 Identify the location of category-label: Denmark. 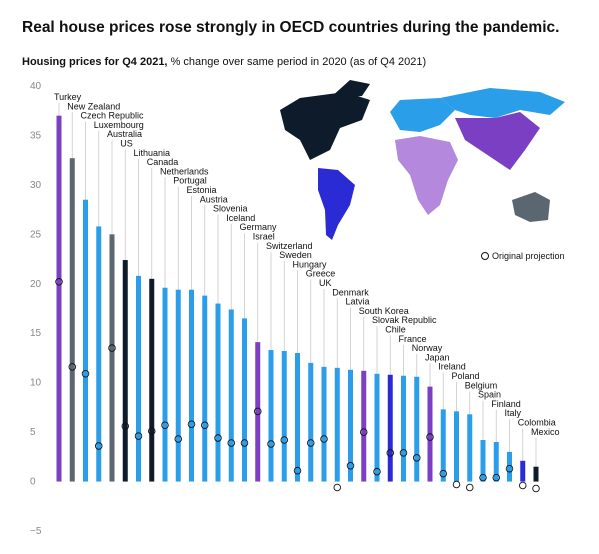
(350, 292).